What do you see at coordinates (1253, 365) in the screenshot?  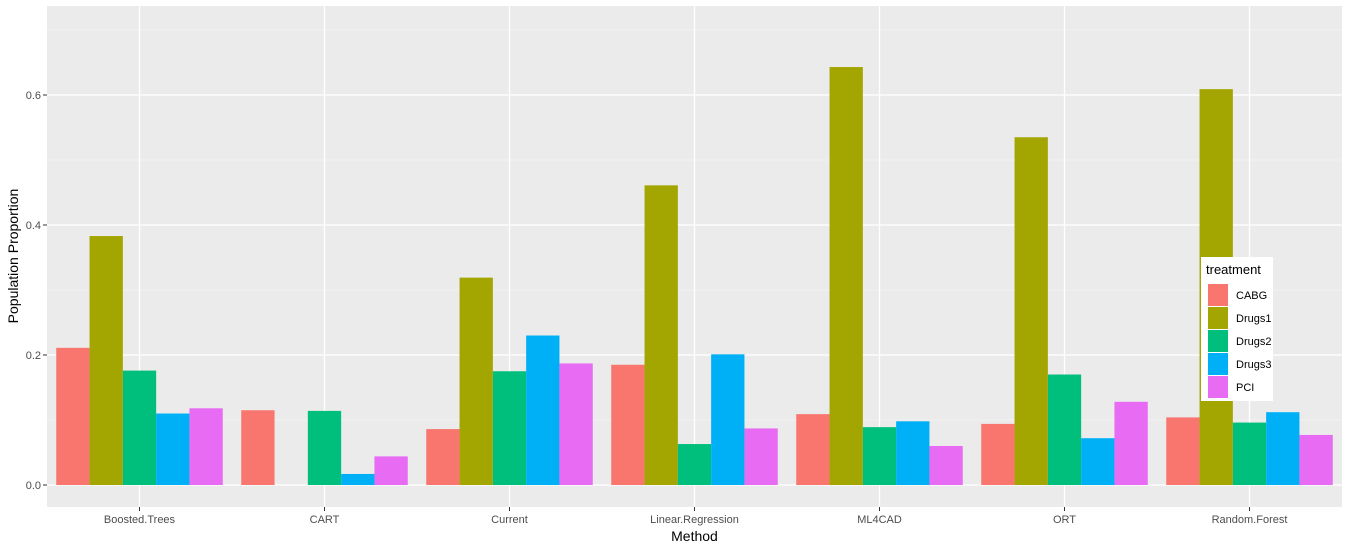 I see `legend-label: Drugs3` at bounding box center [1253, 365].